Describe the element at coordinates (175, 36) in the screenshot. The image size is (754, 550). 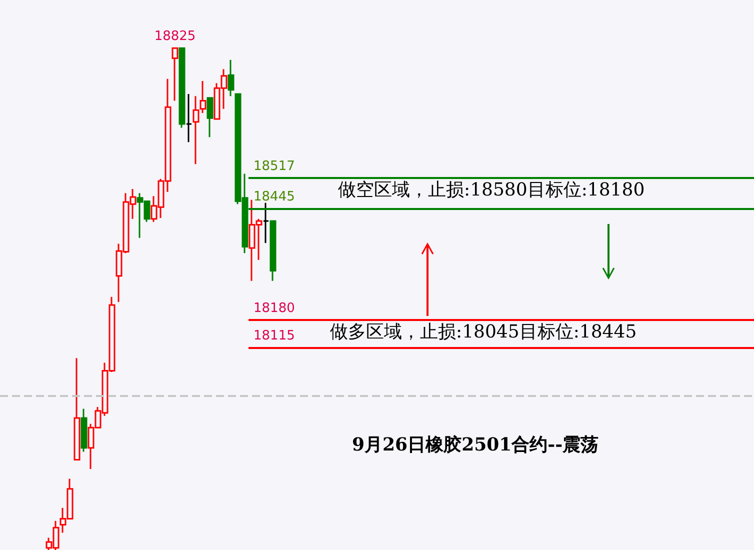
I see `annotation: 18825` at that location.